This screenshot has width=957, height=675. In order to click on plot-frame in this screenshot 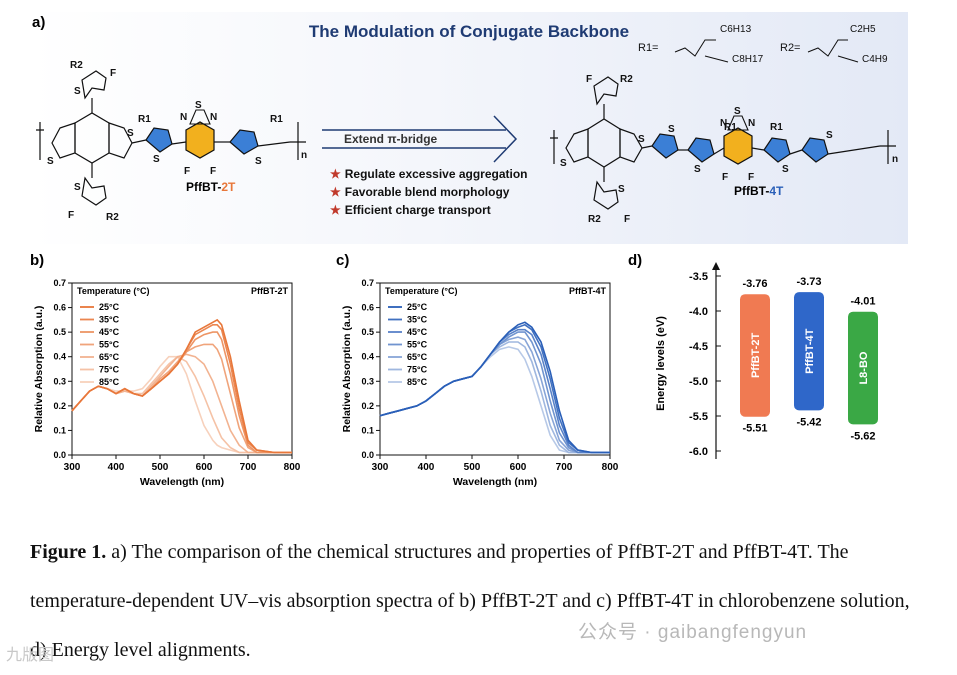, I will do `click(182, 369)`.